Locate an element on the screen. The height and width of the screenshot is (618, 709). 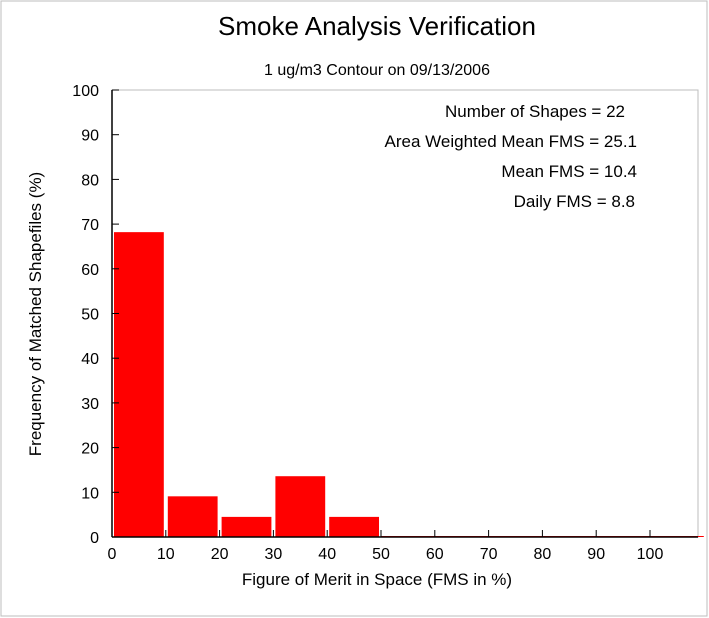
x-tick-label: 50 is located at coordinates (381, 554).